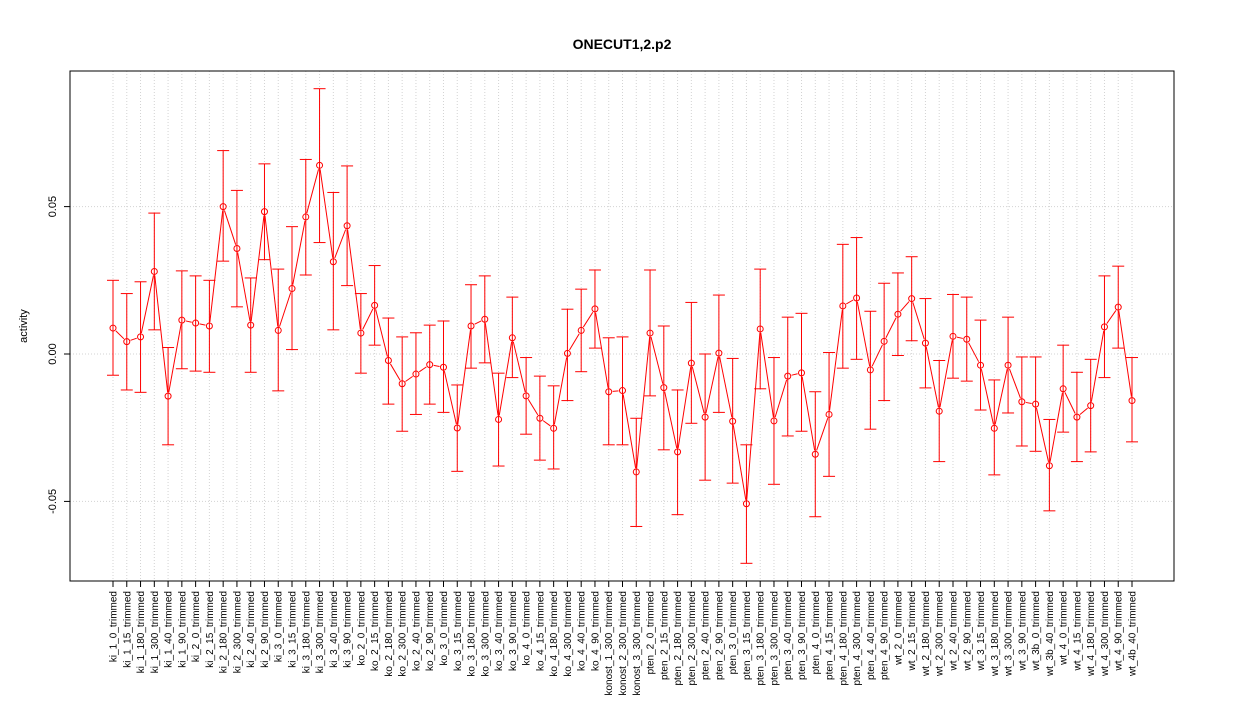  What do you see at coordinates (334, 629) in the screenshot?
I see `x-tick-label: ki_3_40_trimmed` at bounding box center [334, 629].